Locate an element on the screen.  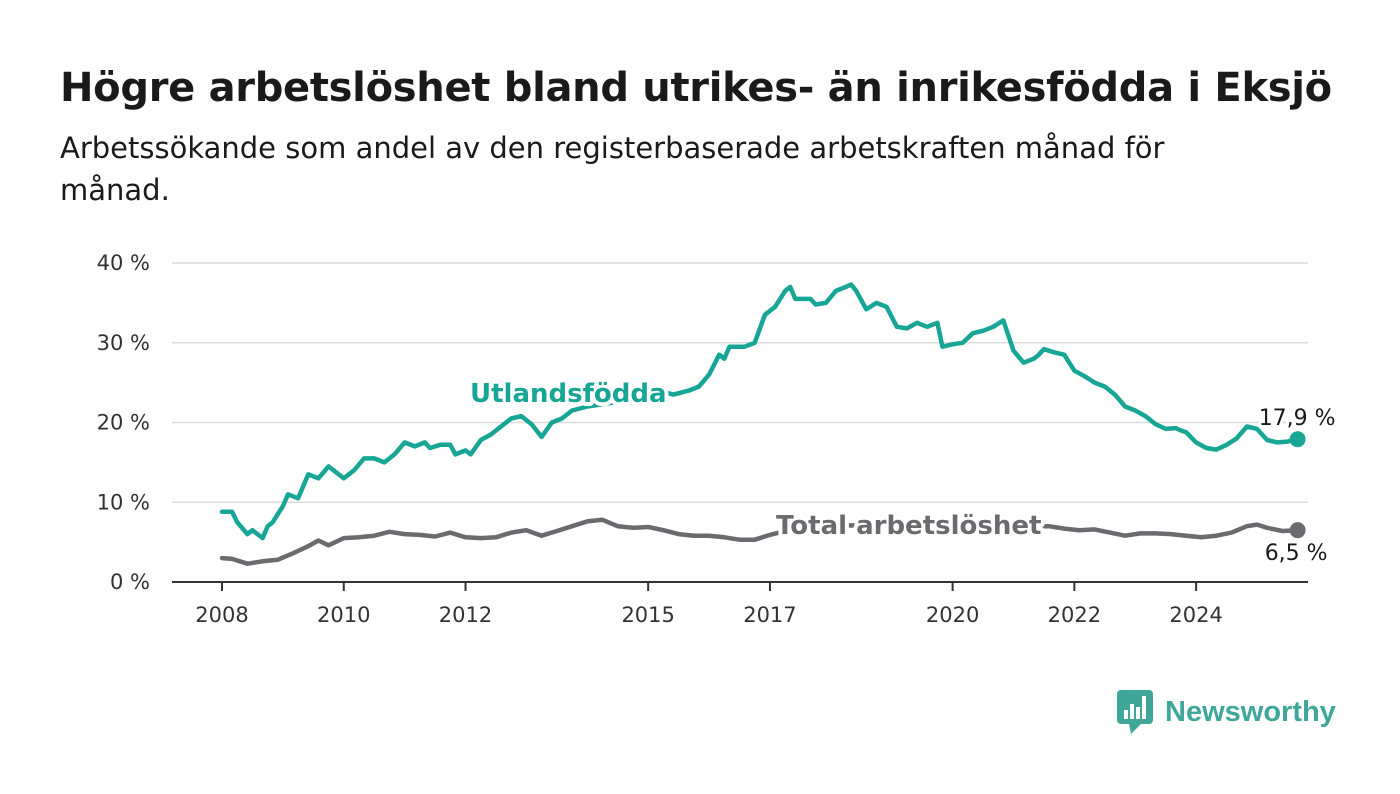
x-tick-label: 2024 is located at coordinates (1195, 615).